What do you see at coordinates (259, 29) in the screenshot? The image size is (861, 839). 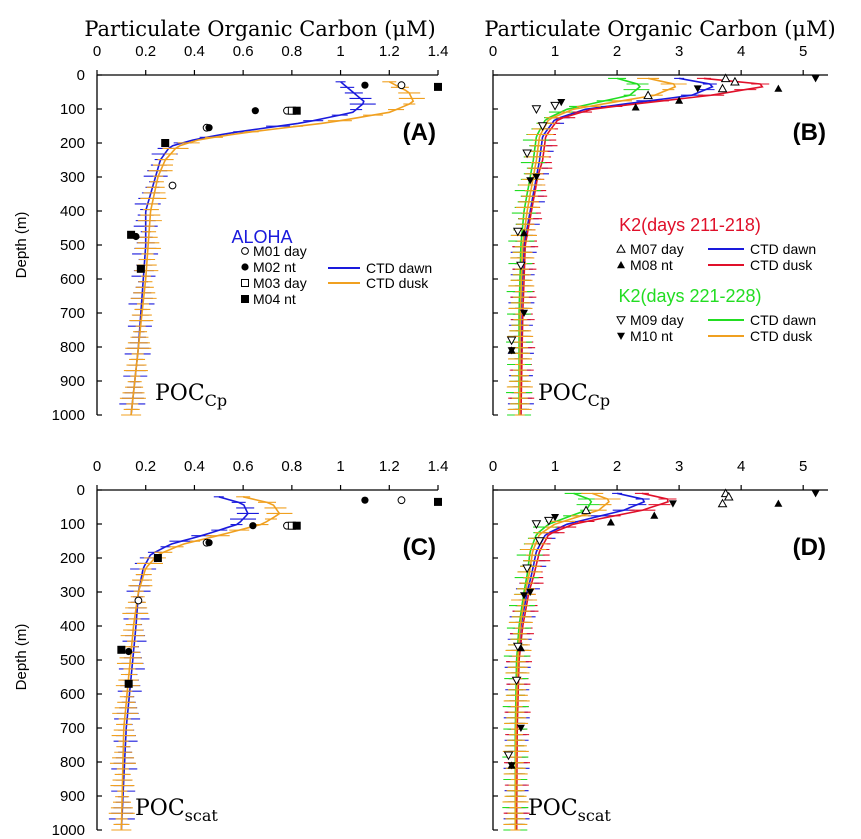 I see `top-title-left: Particulate Organic Carbon (μM)` at bounding box center [259, 29].